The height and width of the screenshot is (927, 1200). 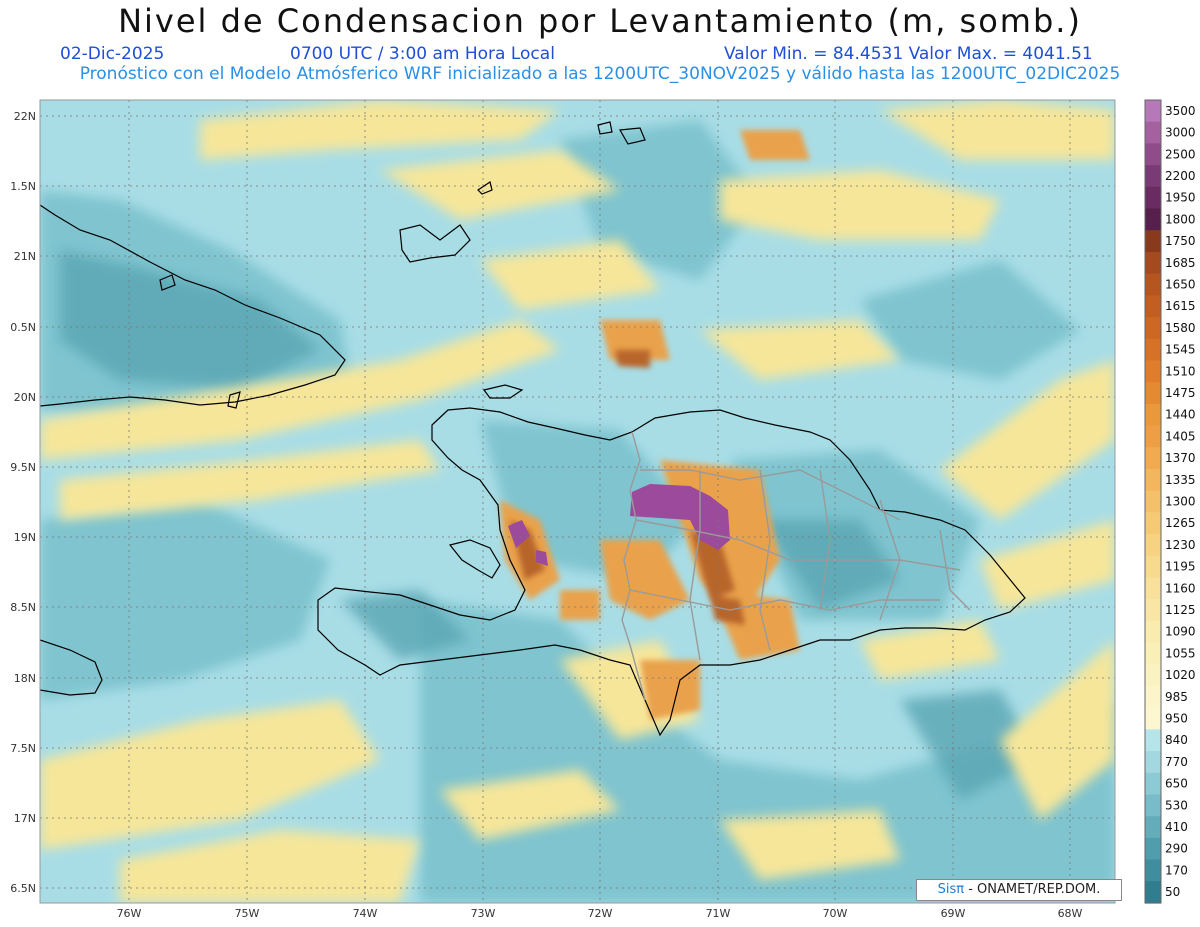 I want to click on colorbar-label: 985, so click(x=1176, y=697).